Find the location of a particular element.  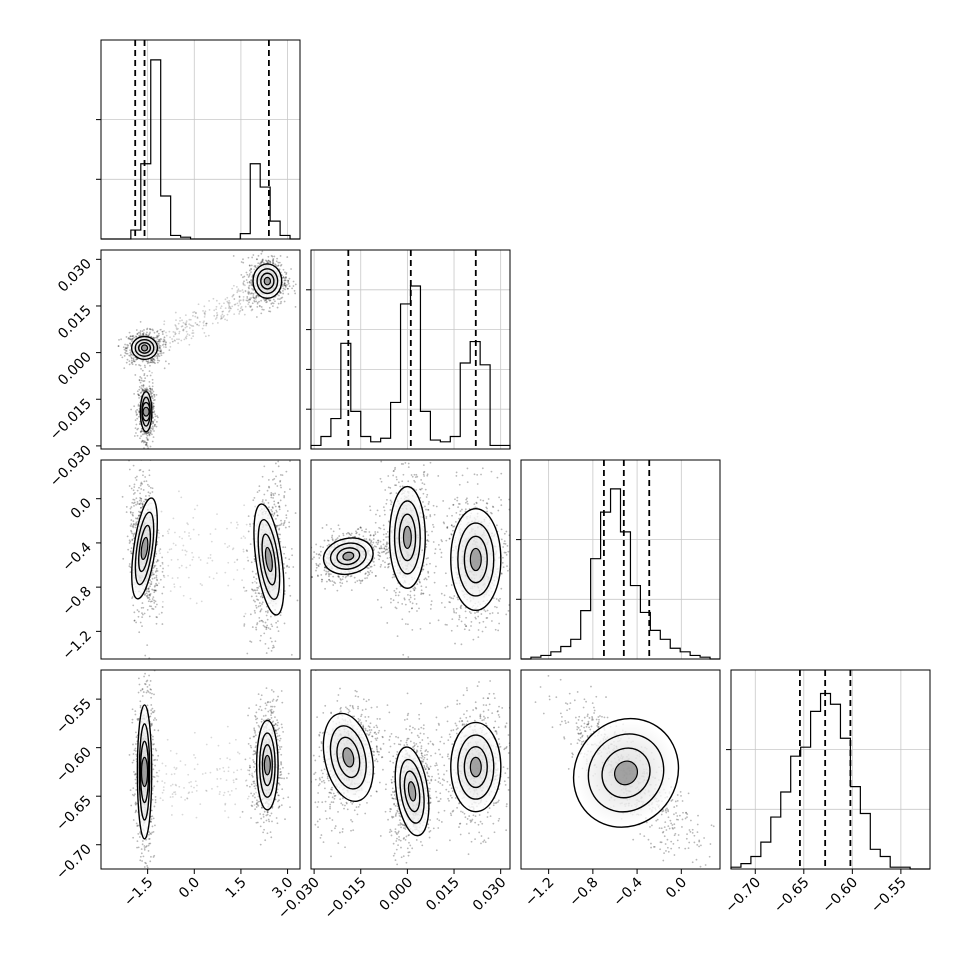

contour-core is located at coordinates (348, 556).